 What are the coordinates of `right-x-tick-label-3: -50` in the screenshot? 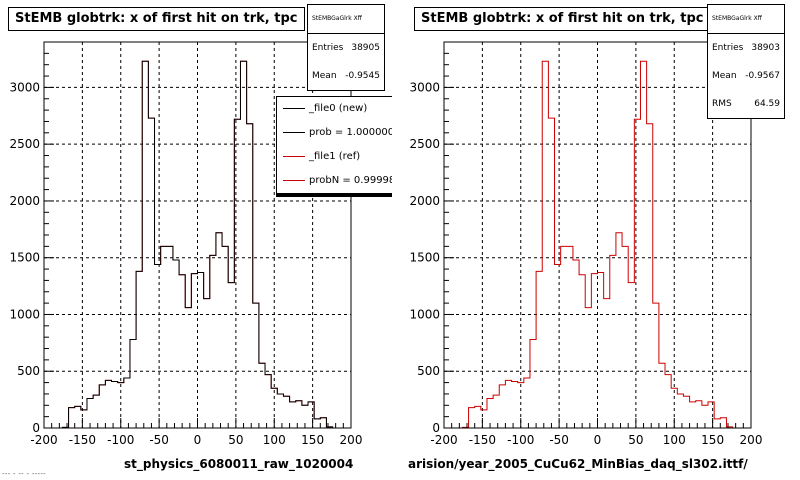 It's located at (559, 440).